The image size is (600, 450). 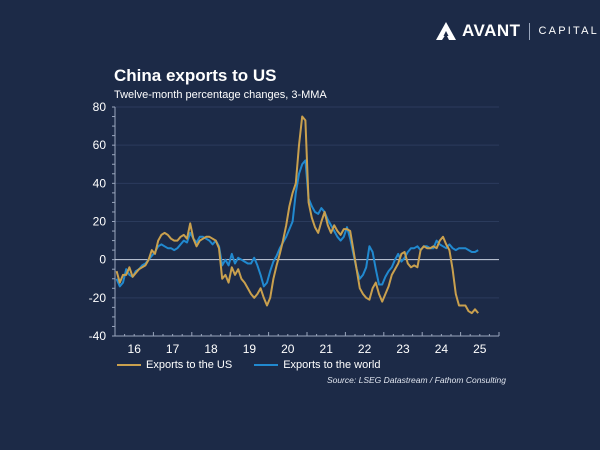 I want to click on y-tick-label: 0, so click(x=102, y=260).